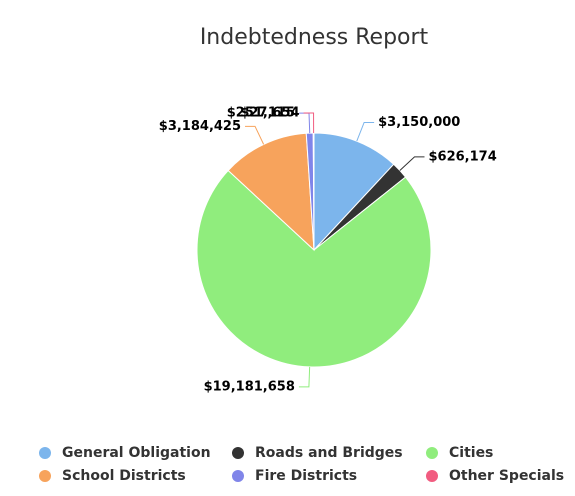 The width and height of the screenshot is (575, 496). Describe the element at coordinates (249, 386) in the screenshot. I see `data-label: $19,181,658` at that location.